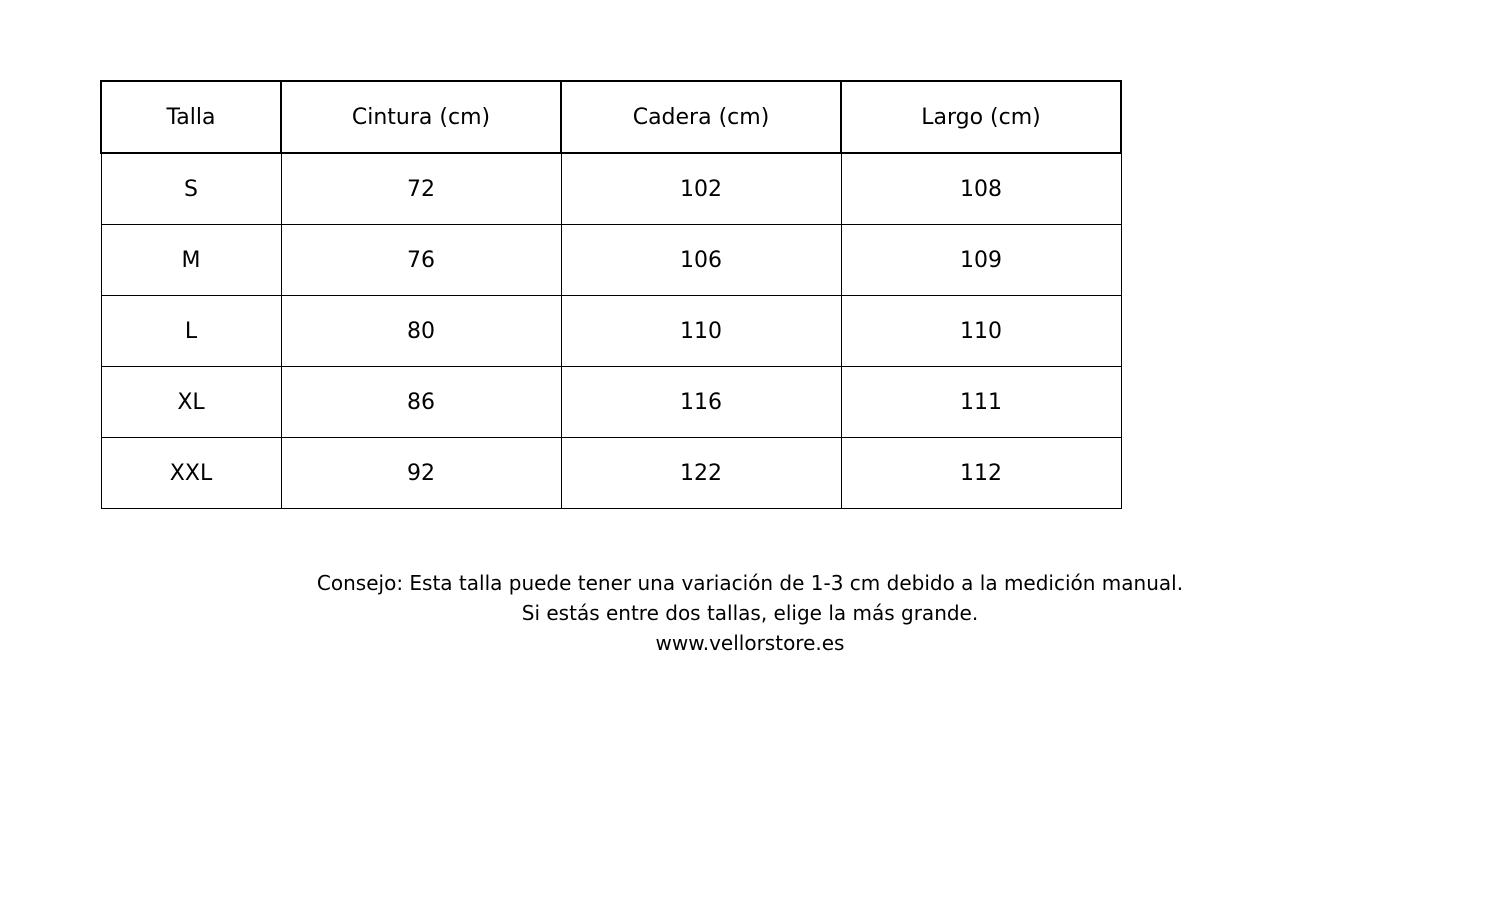  I want to click on cell-largo: 112, so click(981, 473).